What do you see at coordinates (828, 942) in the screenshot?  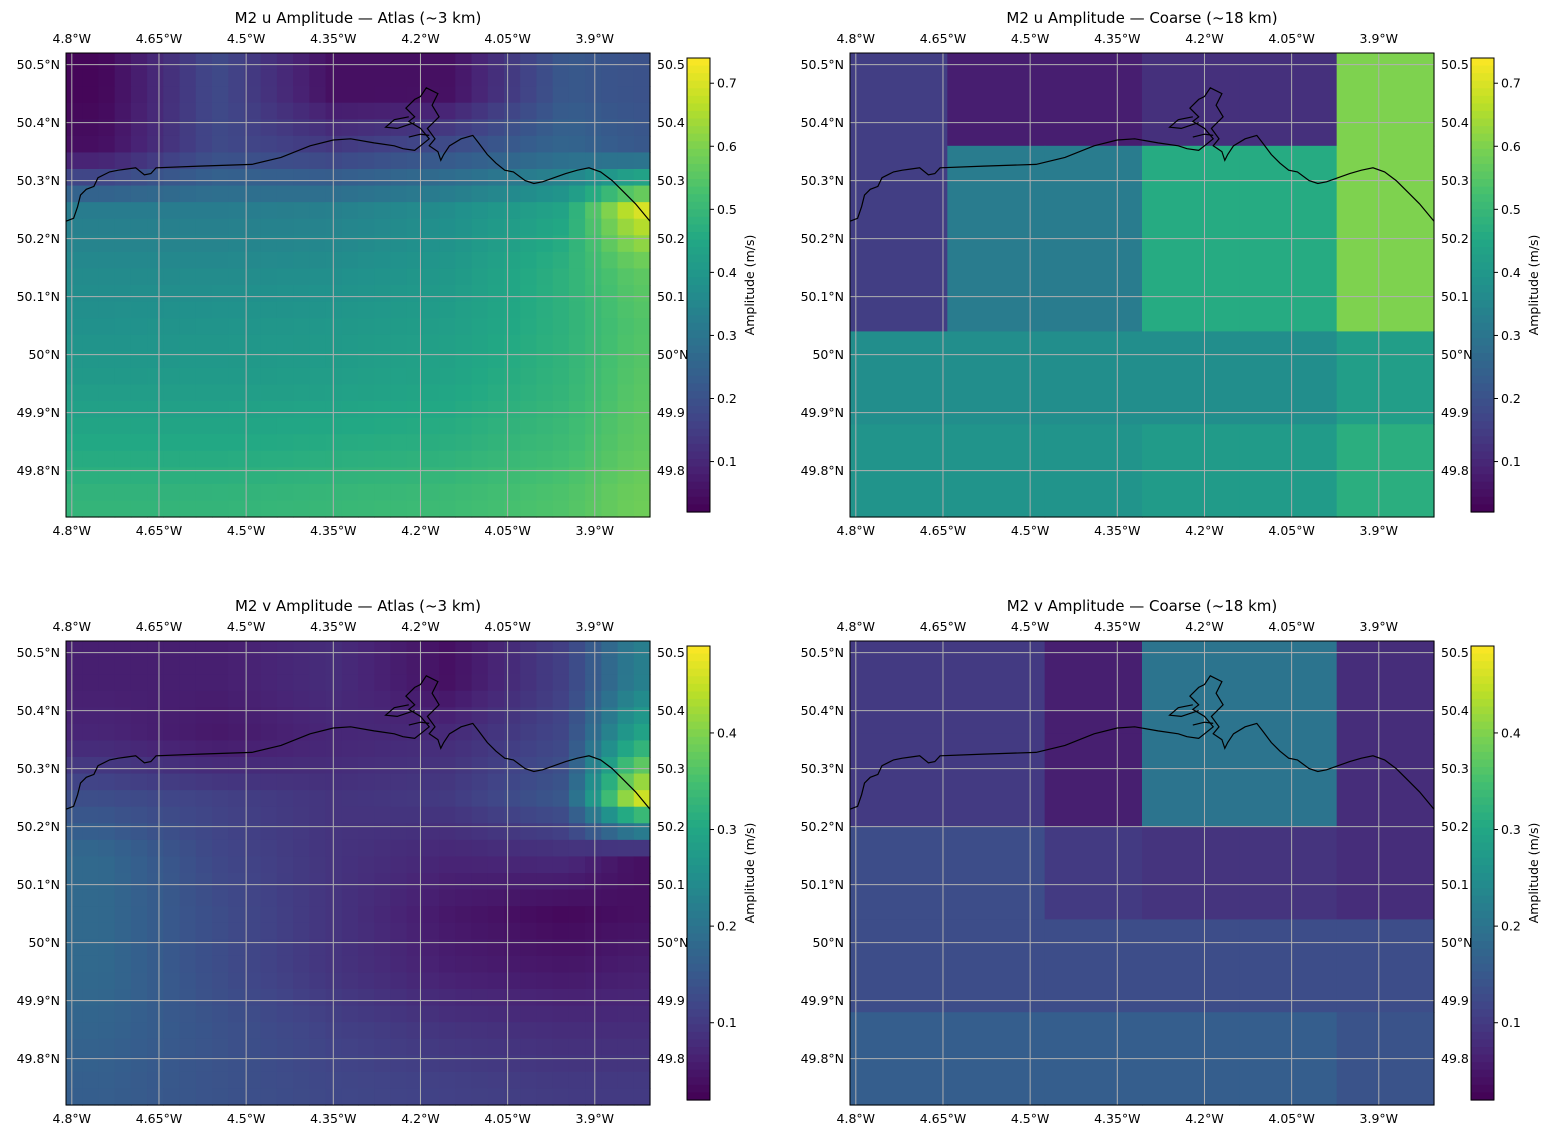 I see `lat-tick-label-left: 50°N` at bounding box center [828, 942].